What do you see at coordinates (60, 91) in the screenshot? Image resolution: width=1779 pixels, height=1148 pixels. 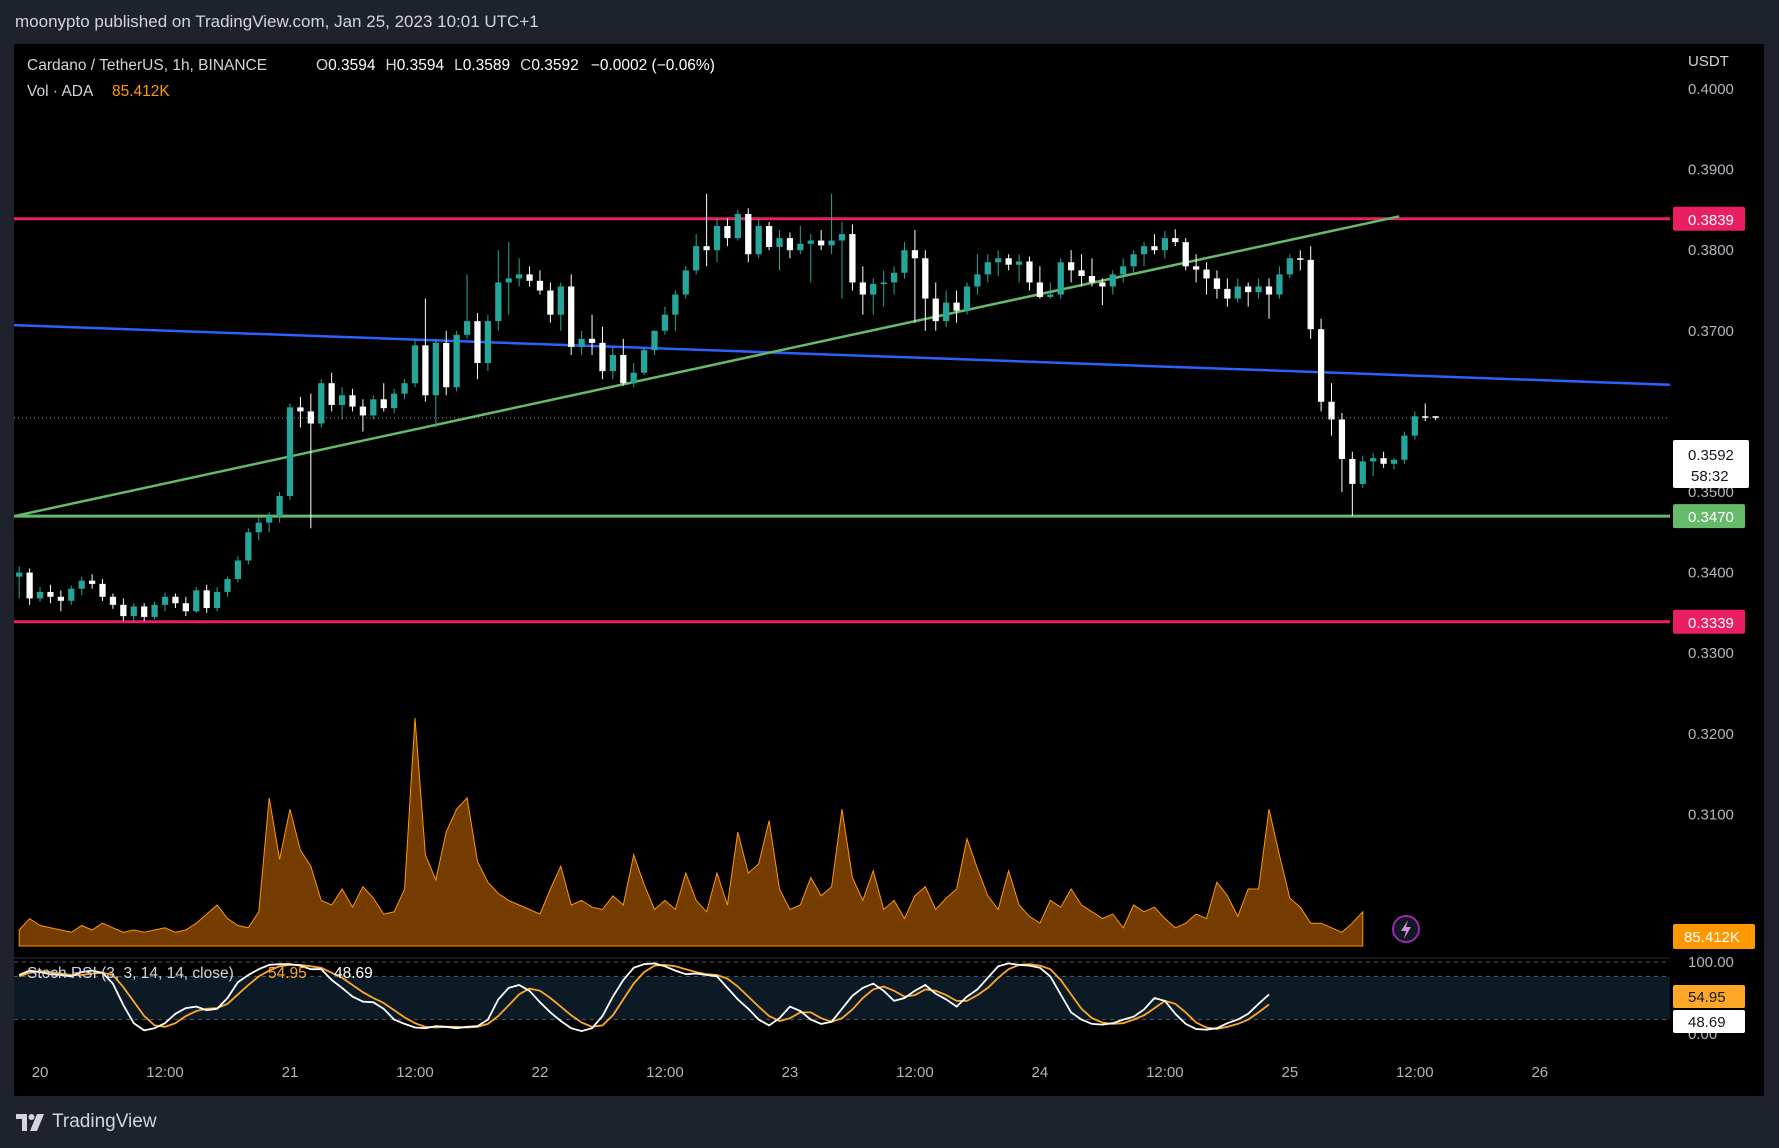 I see `volume-label: Vol · ADA` at bounding box center [60, 91].